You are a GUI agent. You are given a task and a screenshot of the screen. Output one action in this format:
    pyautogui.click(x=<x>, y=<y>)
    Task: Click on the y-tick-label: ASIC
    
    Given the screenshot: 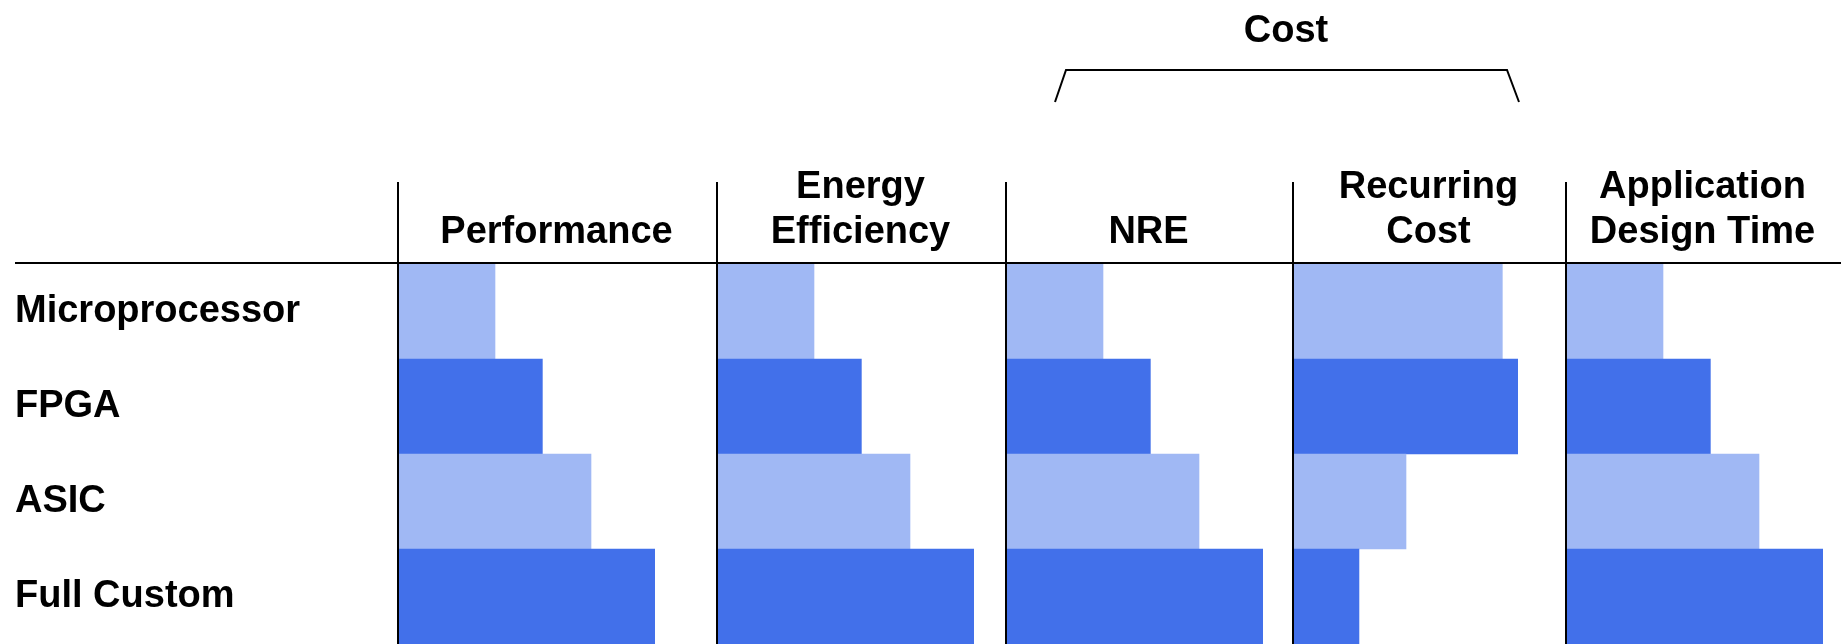 What is the action you would take?
    pyautogui.click(x=60, y=498)
    